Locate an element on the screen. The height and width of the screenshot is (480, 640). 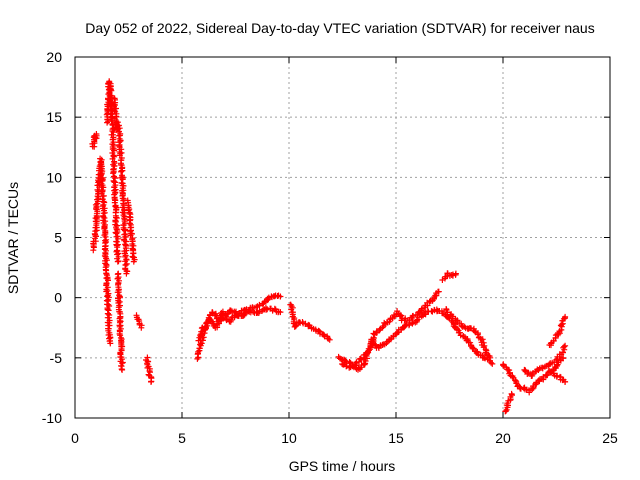
x-tick-label: 25 is located at coordinates (610, 438).